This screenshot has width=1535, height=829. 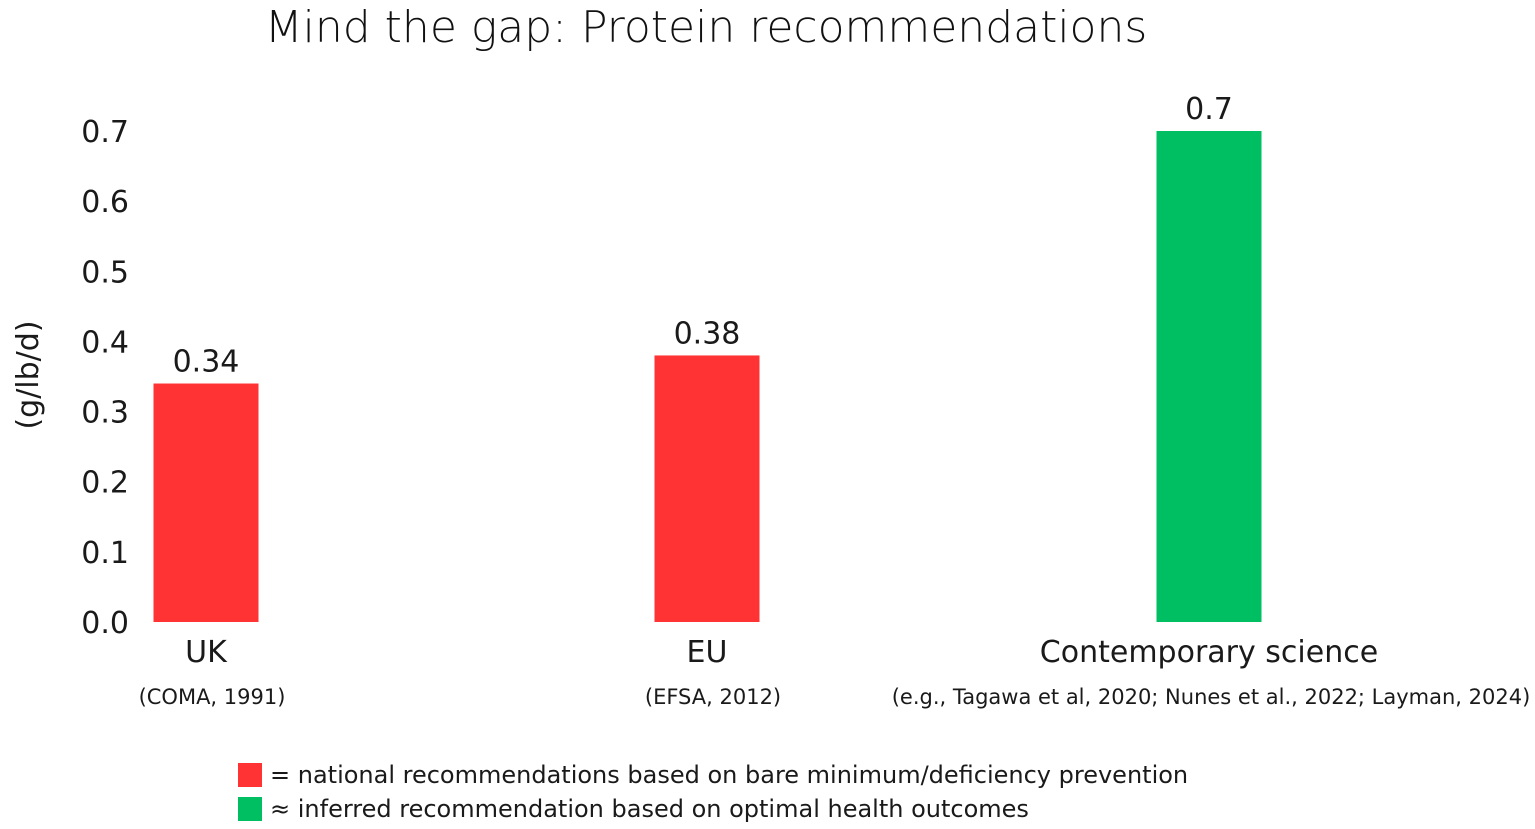 What do you see at coordinates (1209, 376) in the screenshot?
I see `bar-contemporary-science` at bounding box center [1209, 376].